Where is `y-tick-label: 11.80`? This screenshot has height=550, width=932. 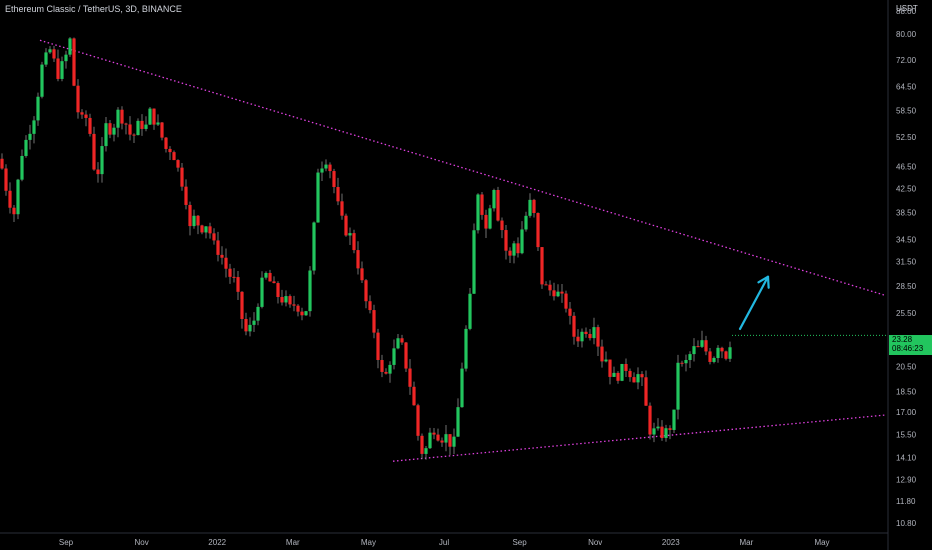
y-tick-label: 11.80 is located at coordinates (906, 501).